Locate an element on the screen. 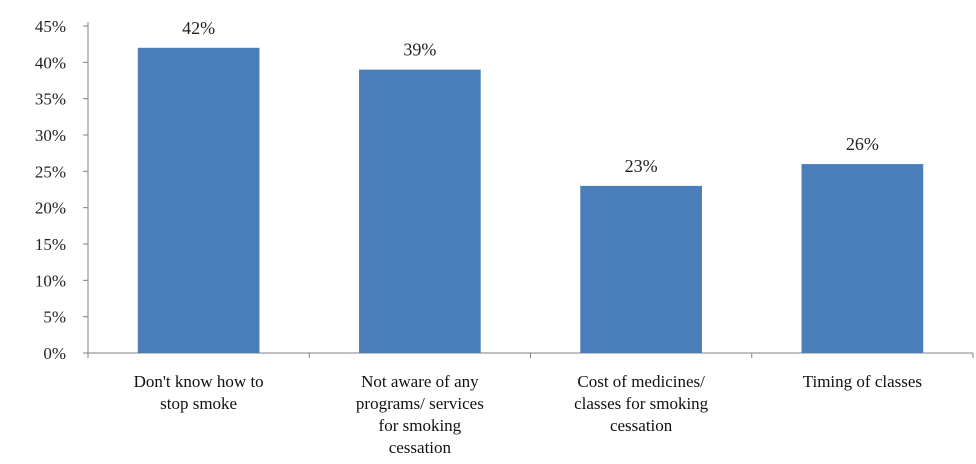  category-label-line: programs/ services is located at coordinates (420, 403).